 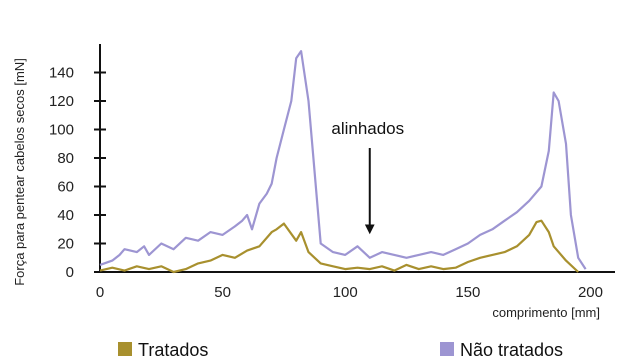 I want to click on x-tick-label: 200, so click(x=590, y=292).